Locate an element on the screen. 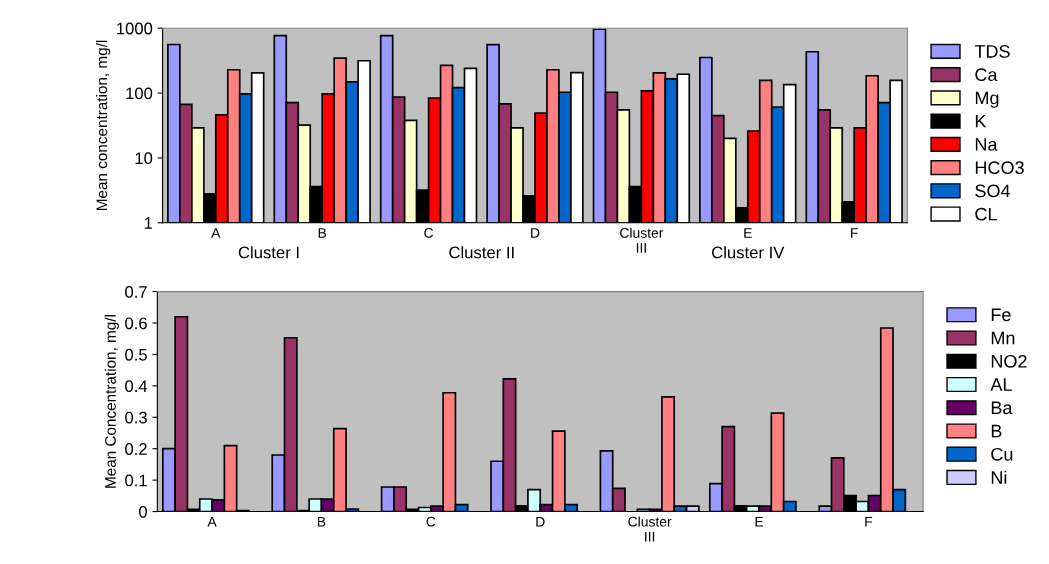 The height and width of the screenshot is (564, 1049). y-tick-label: 100 is located at coordinates (139, 93).